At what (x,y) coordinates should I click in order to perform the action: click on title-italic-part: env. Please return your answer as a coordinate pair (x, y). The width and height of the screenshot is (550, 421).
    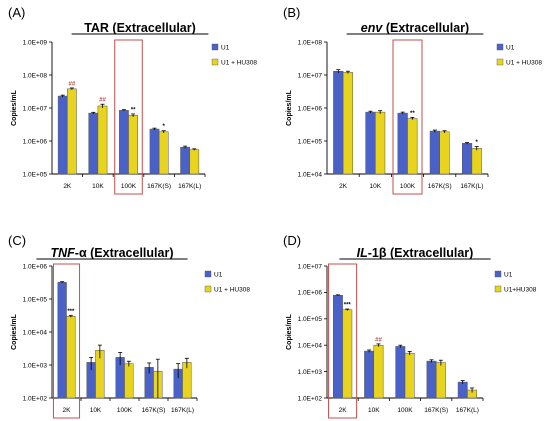
    Looking at the image, I should click on (372, 28).